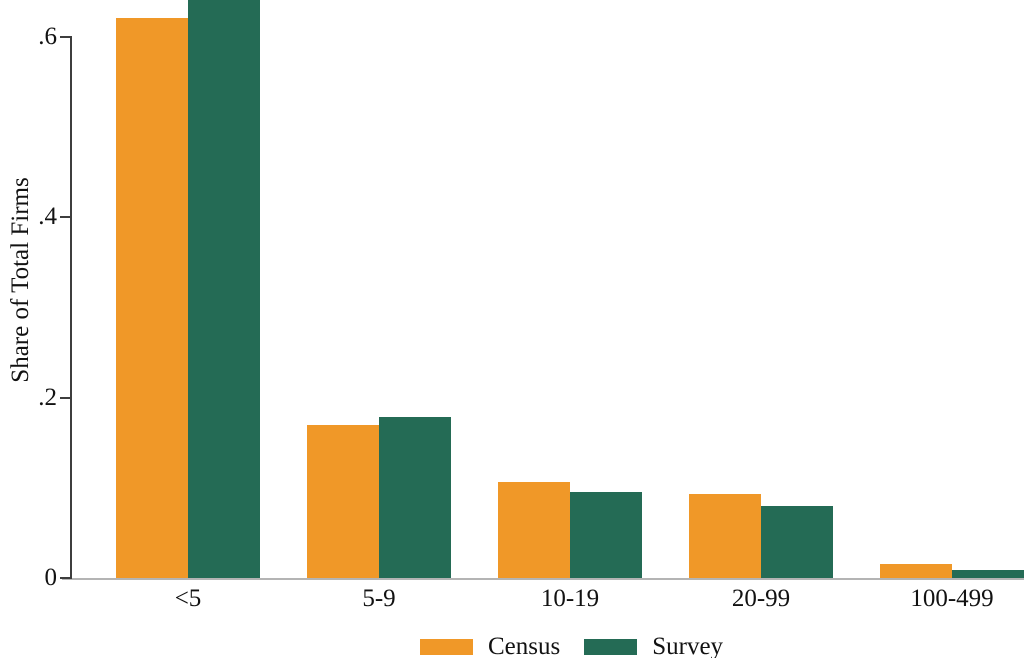 The width and height of the screenshot is (1024, 658). I want to click on legend-label-census: Census, so click(524, 645).